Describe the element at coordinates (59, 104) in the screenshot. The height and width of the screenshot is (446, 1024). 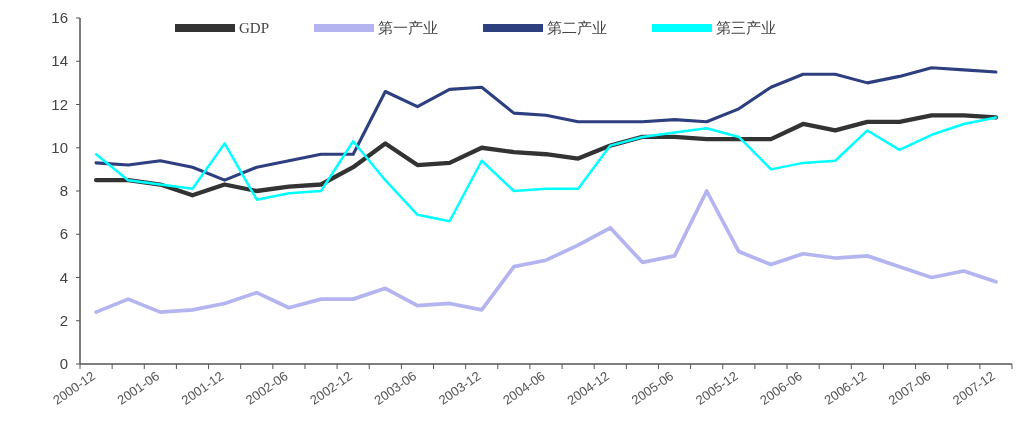
I see `y-tick-label: 12` at that location.